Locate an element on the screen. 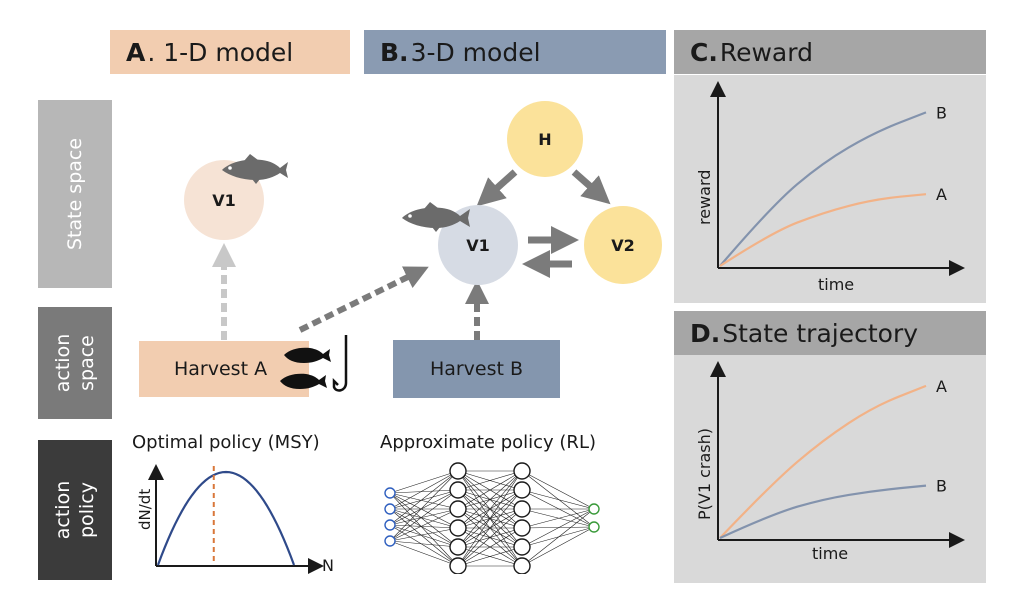 The width and height of the screenshot is (1022, 610). row-label-action-policy: action policy is located at coordinates (75, 510).